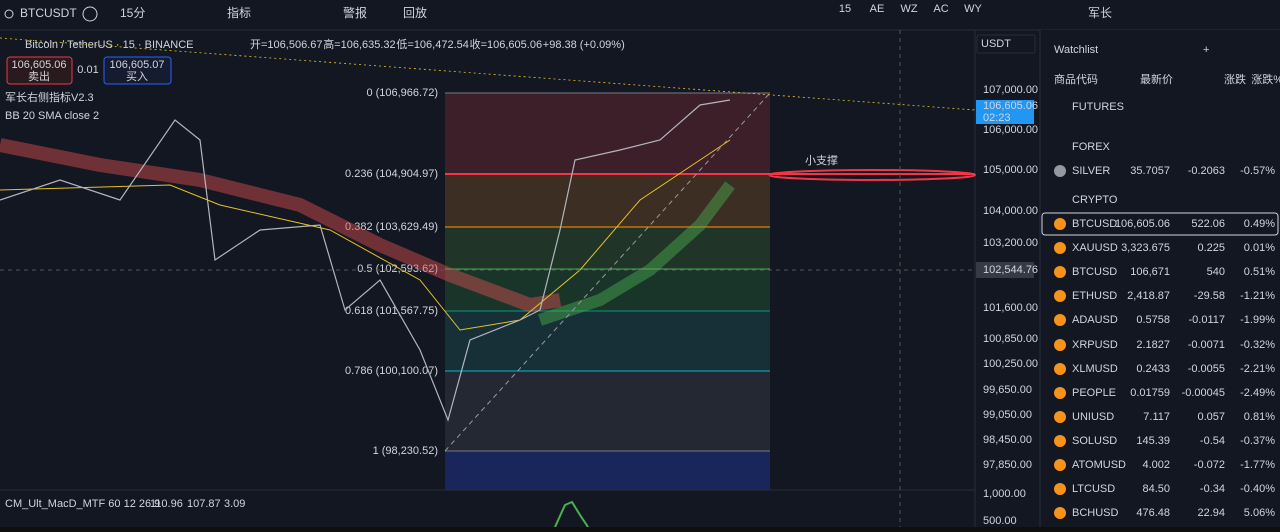  I want to click on buy-price: 106,605.07, so click(136, 65).